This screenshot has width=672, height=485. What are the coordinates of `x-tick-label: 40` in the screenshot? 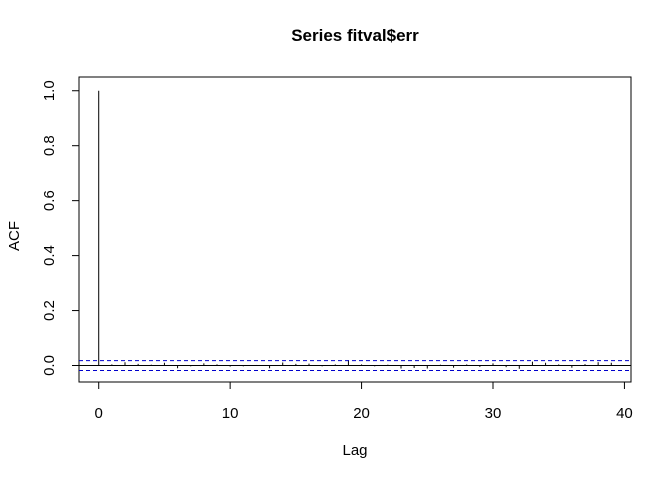 It's located at (624, 413).